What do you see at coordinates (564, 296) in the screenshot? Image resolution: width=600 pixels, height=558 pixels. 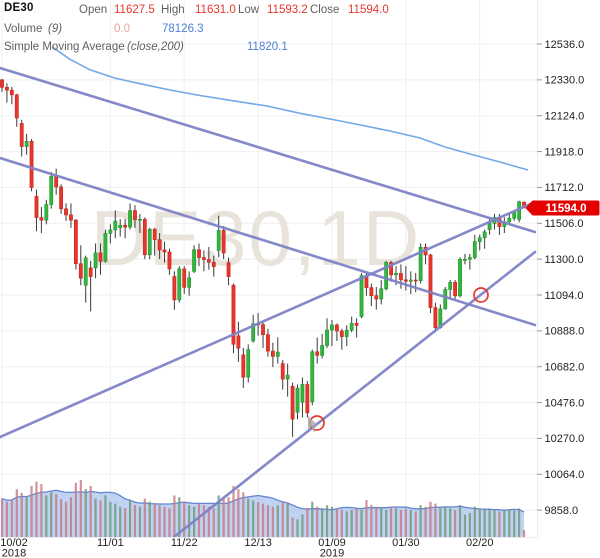 I see `y-axis-label: 11094.0` at bounding box center [564, 296].